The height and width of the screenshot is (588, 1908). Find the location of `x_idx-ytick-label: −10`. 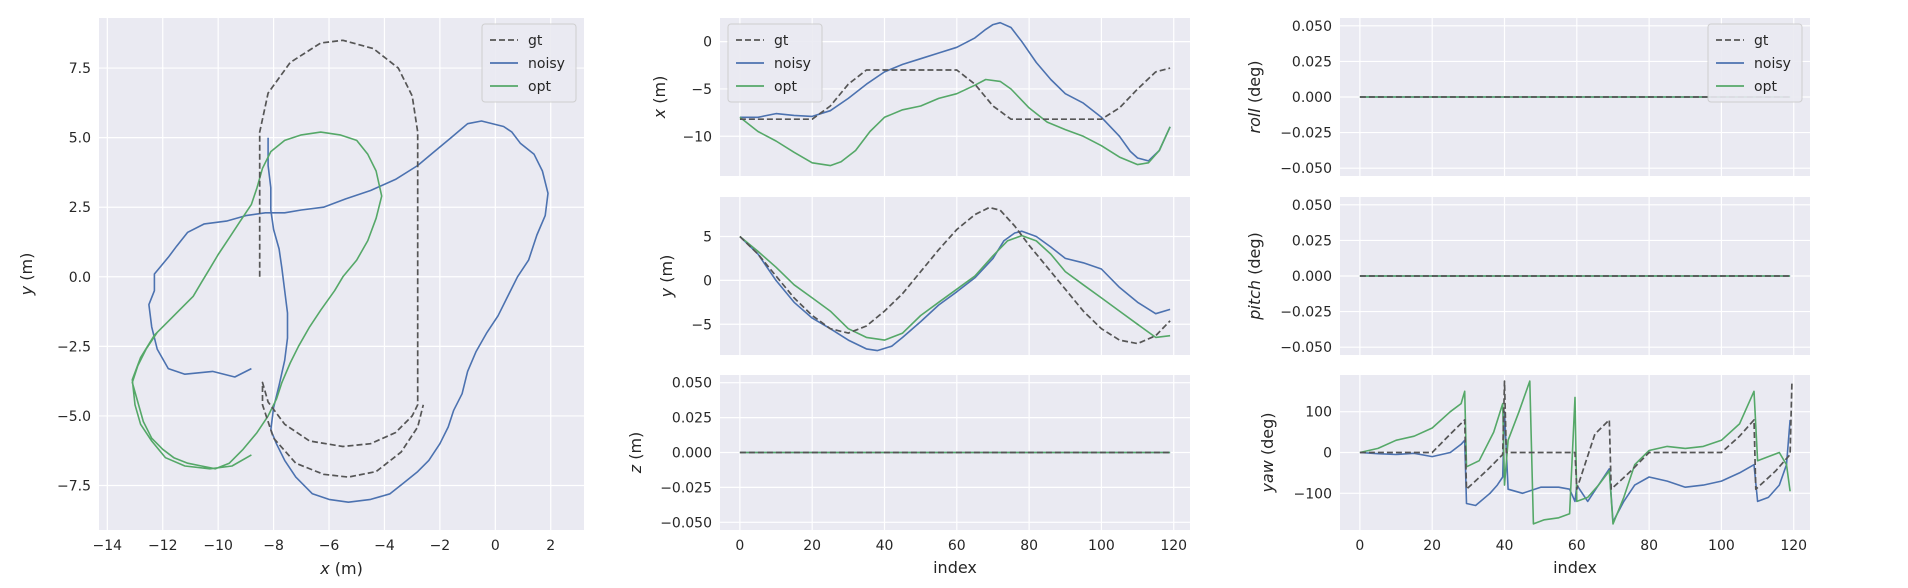

x_idx-ytick-label: −10 is located at coordinates (697, 137).